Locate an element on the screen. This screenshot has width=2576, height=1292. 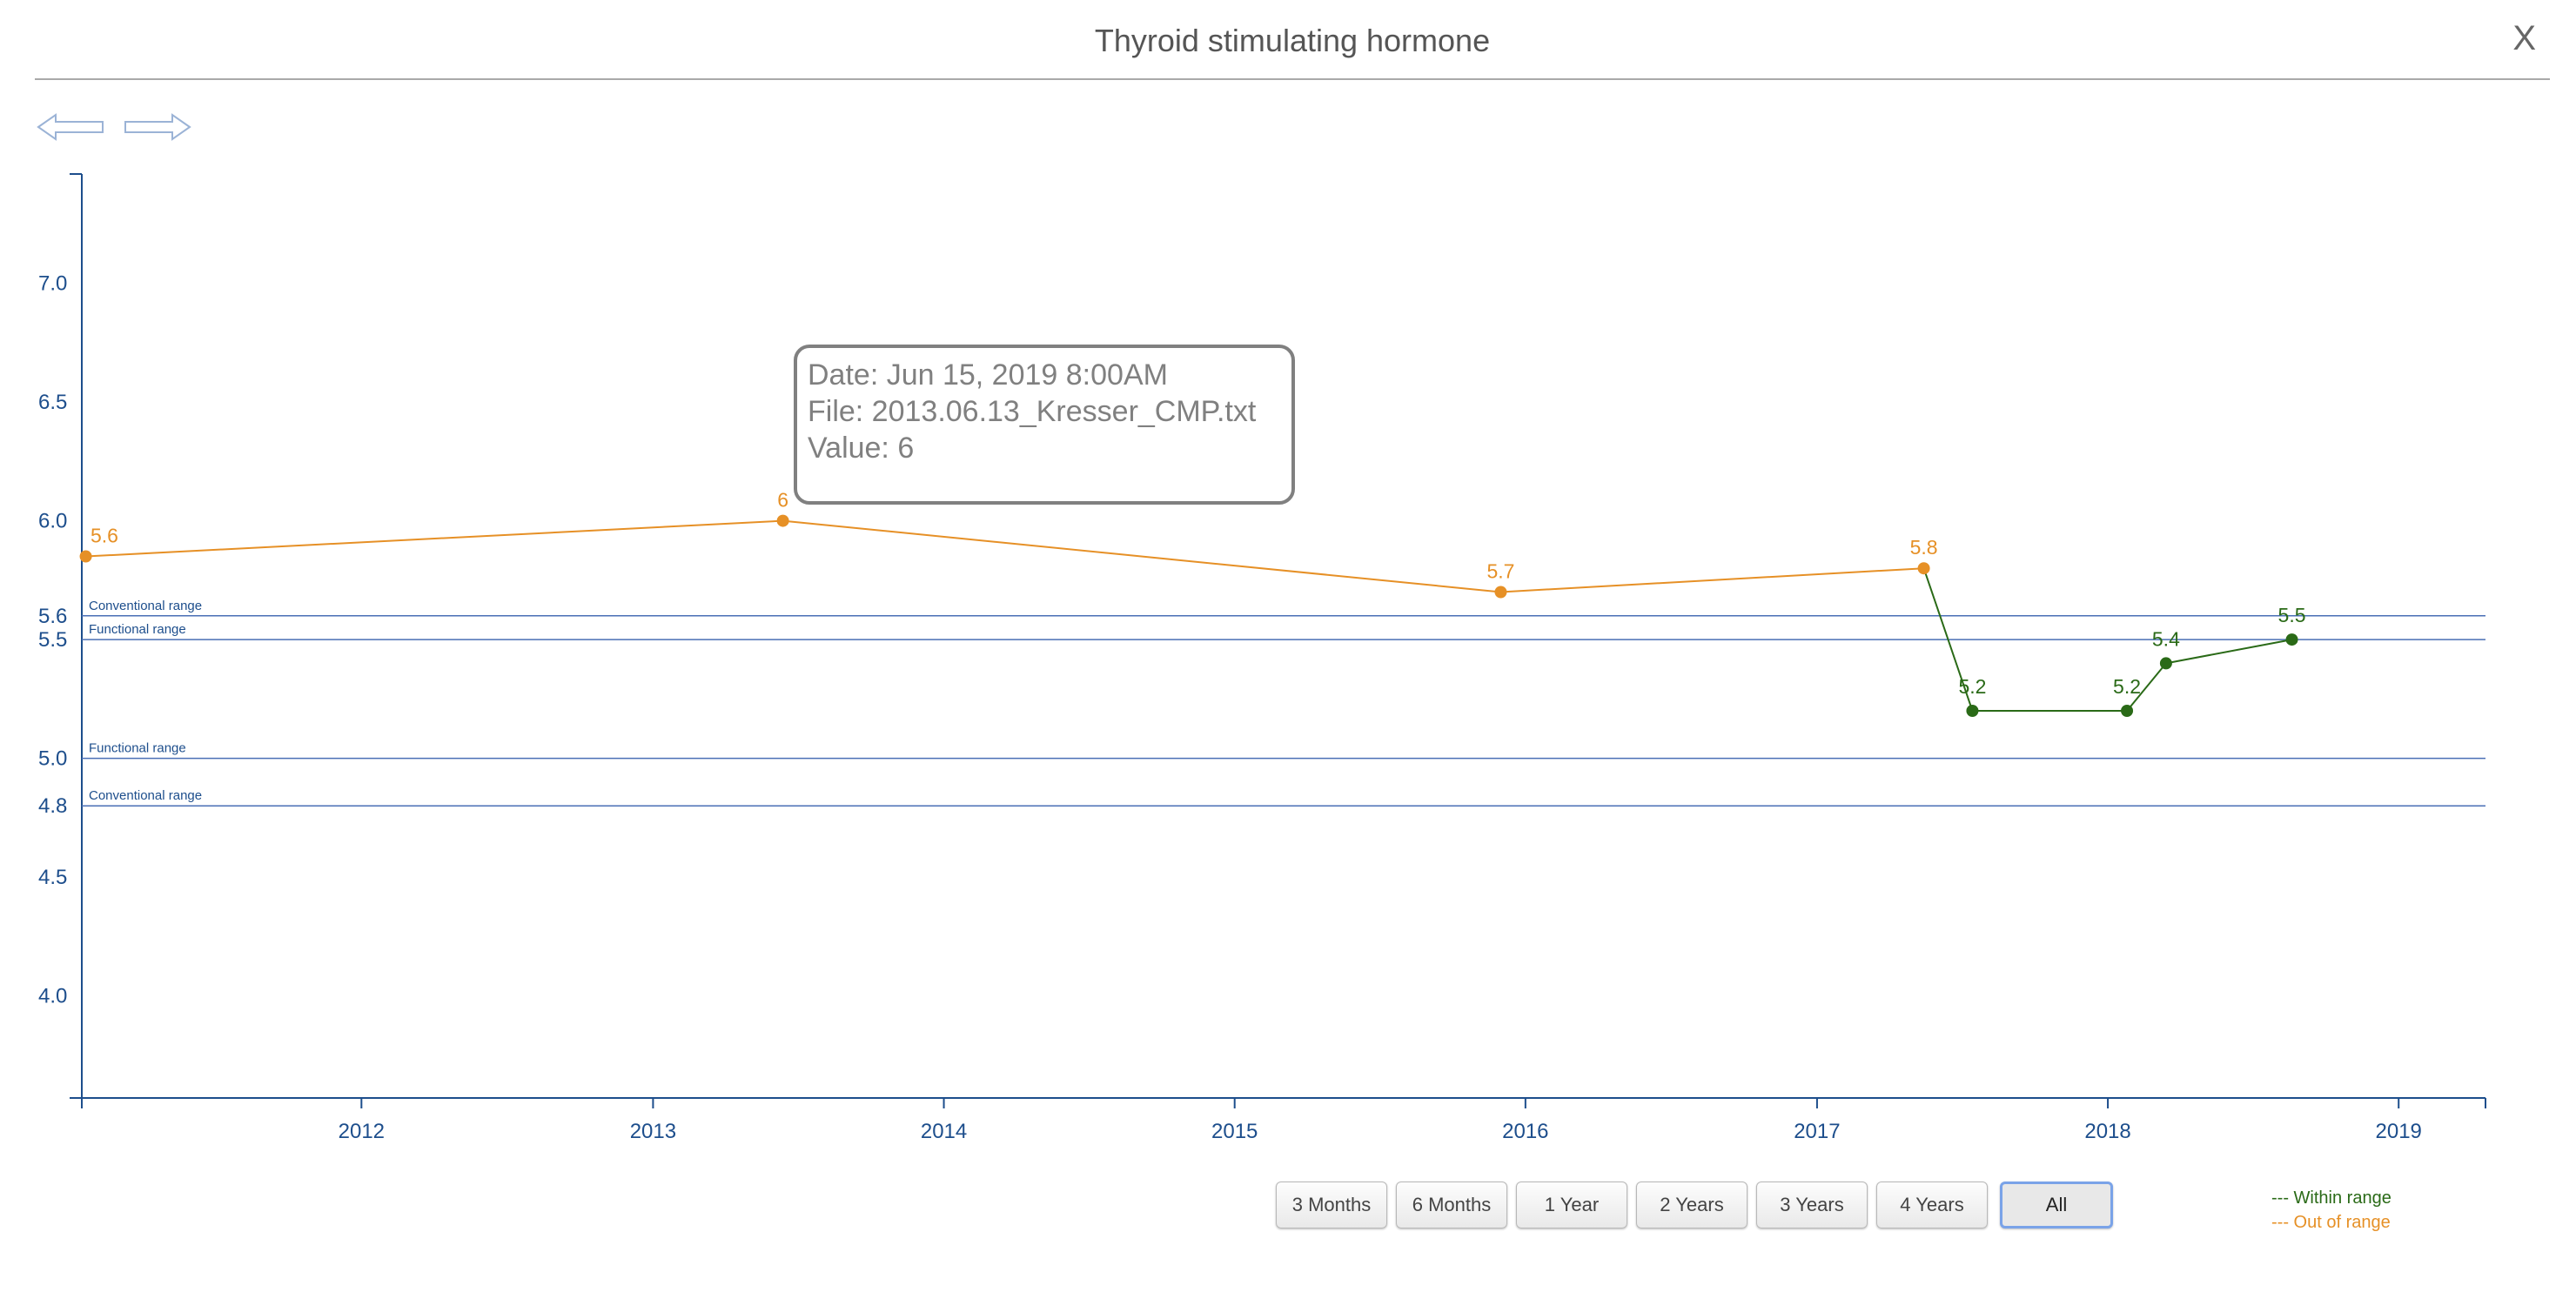
x-tick-label: 2016 is located at coordinates (1525, 1131).